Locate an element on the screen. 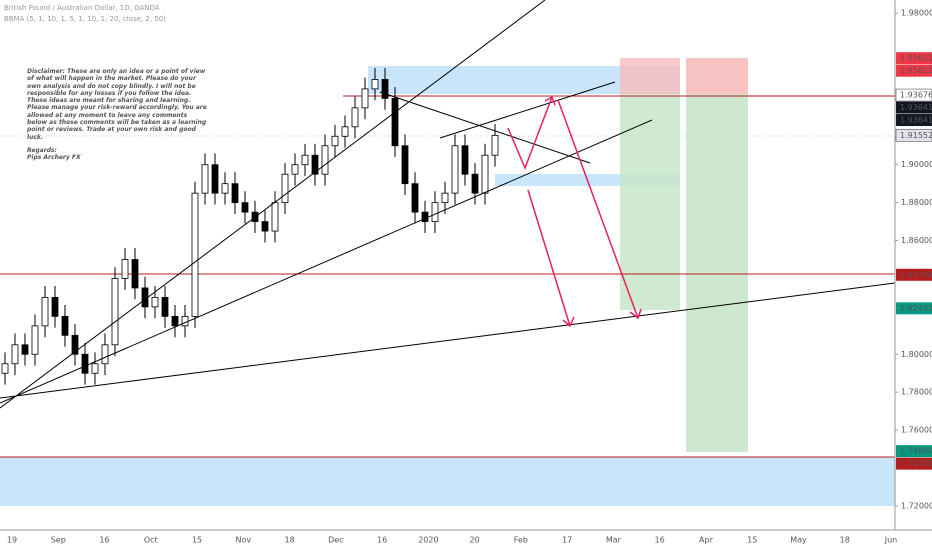  arrow-head is located at coordinates (550, 100).